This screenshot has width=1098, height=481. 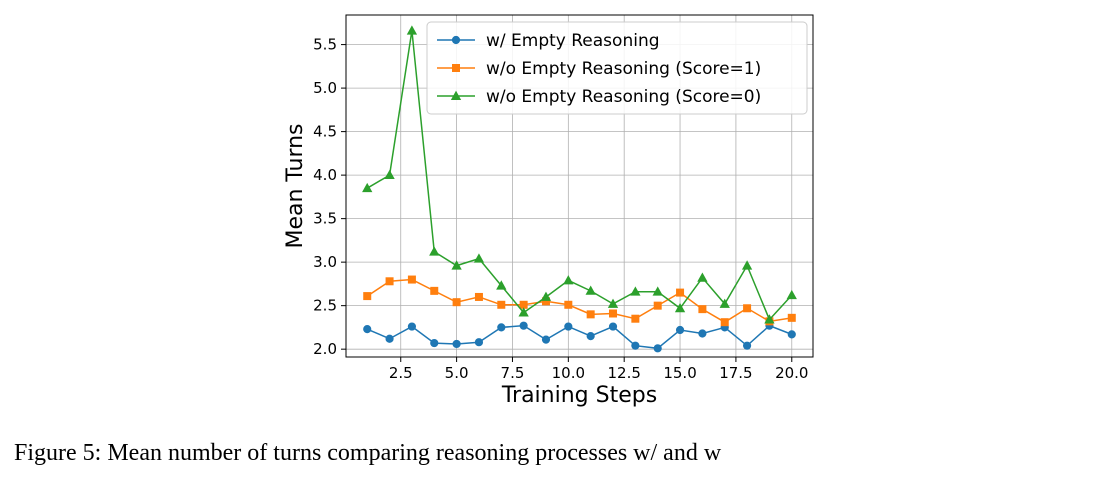 I want to click on y-axis-title: Mean Turns, so click(x=295, y=185).